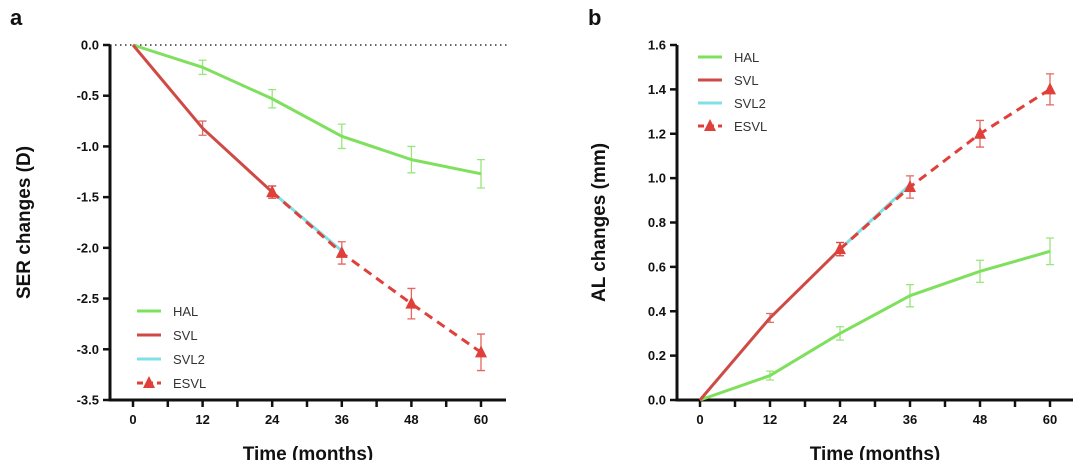 This screenshot has height=460, width=1080. I want to click on y-tick-label: 0.4, so click(657, 311).